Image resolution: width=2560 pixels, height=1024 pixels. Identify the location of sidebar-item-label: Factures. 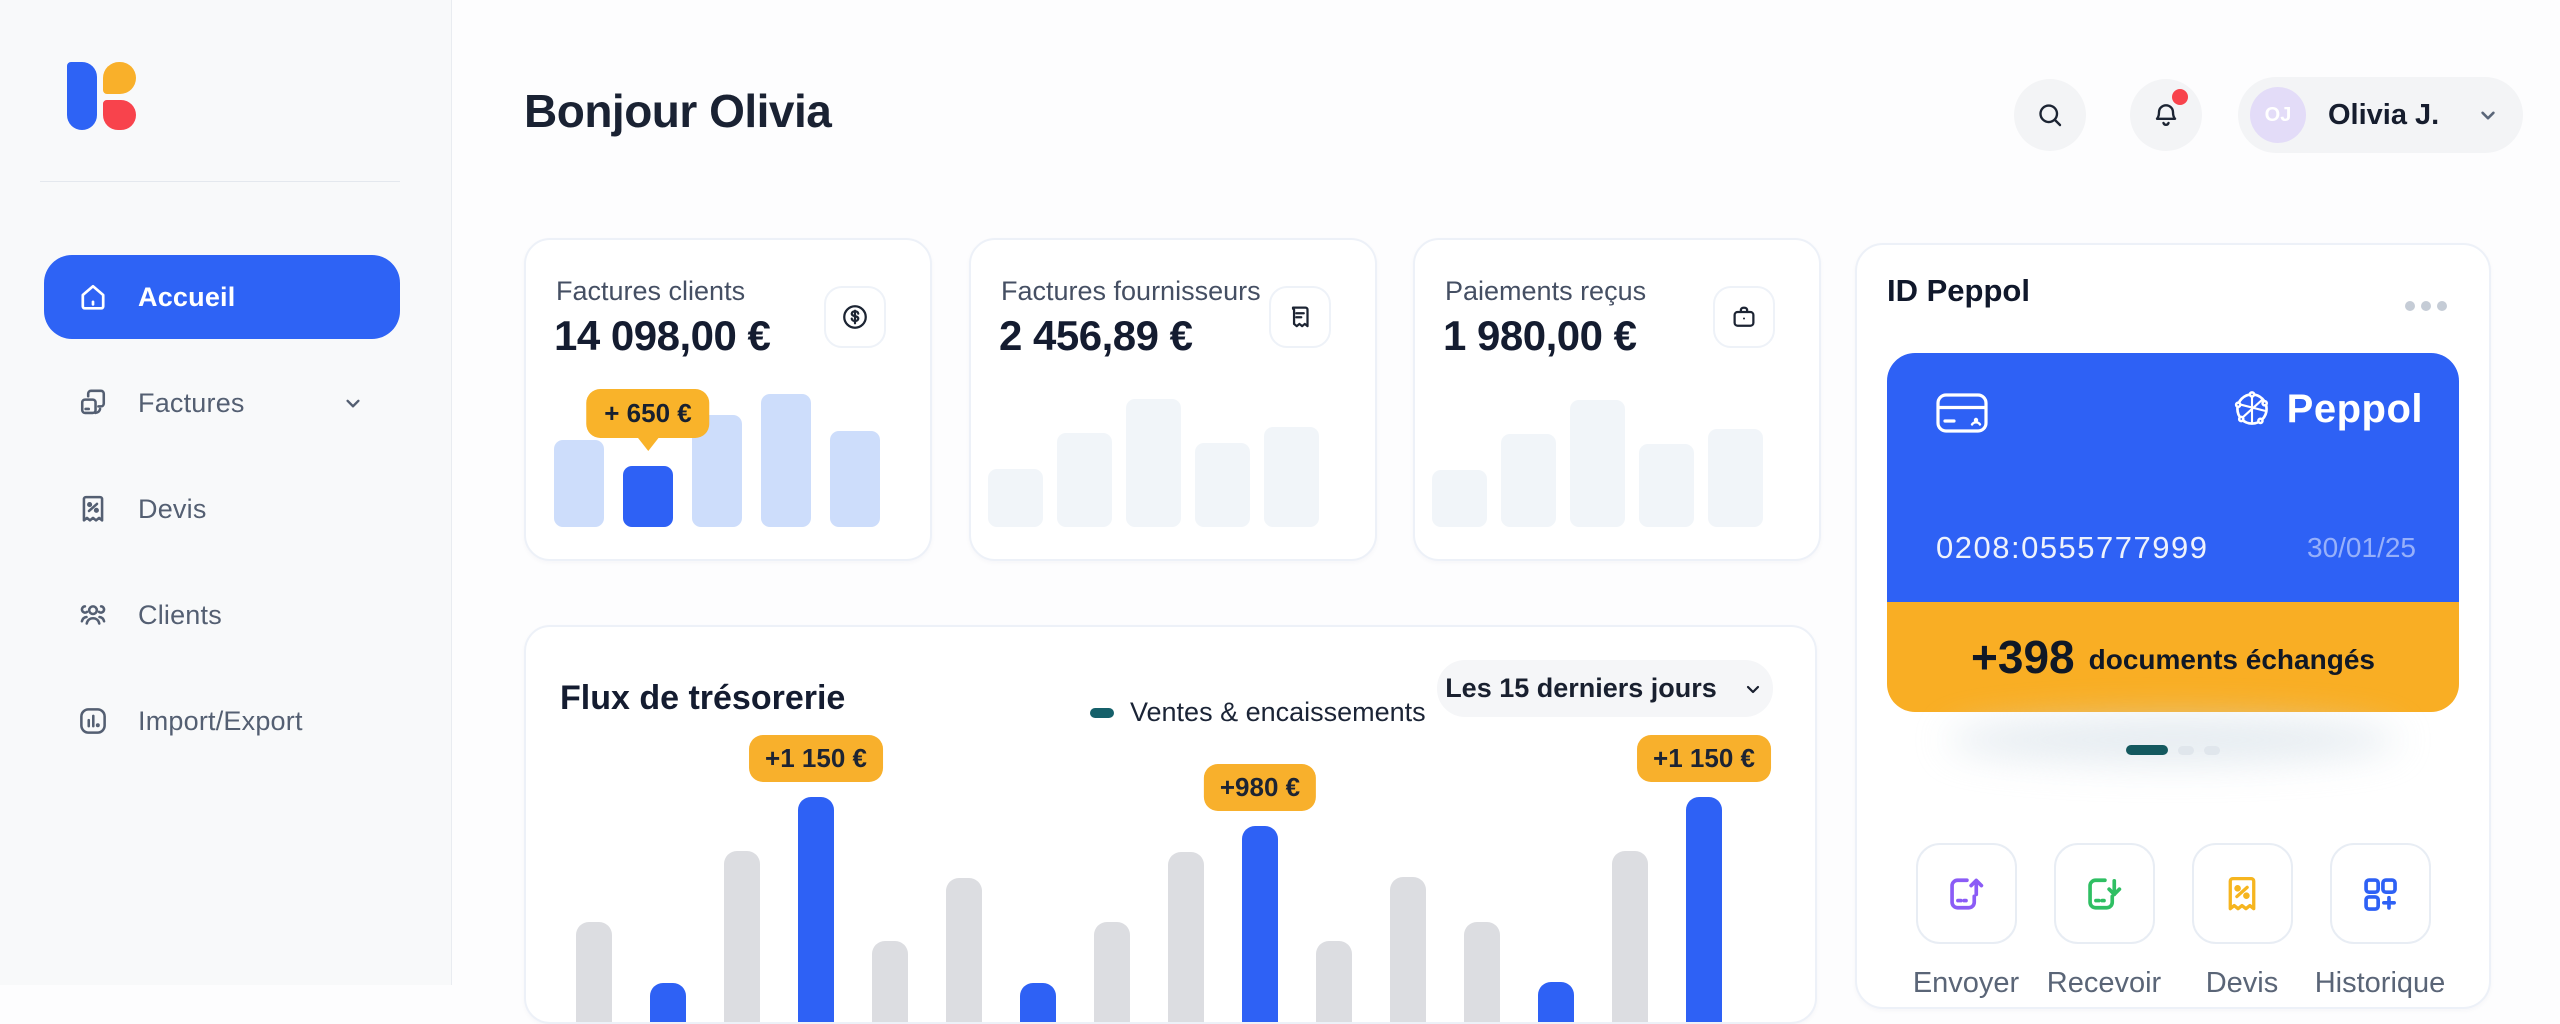
(191, 402).